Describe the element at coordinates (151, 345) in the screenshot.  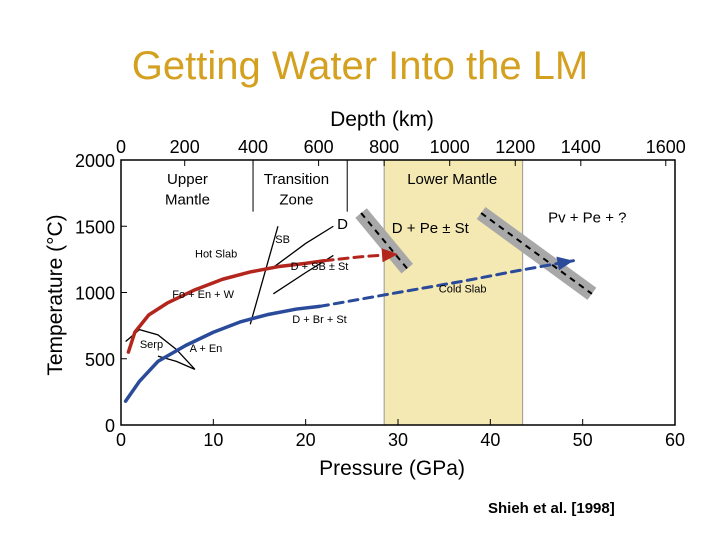
I see `annotation-serp: Serp` at that location.